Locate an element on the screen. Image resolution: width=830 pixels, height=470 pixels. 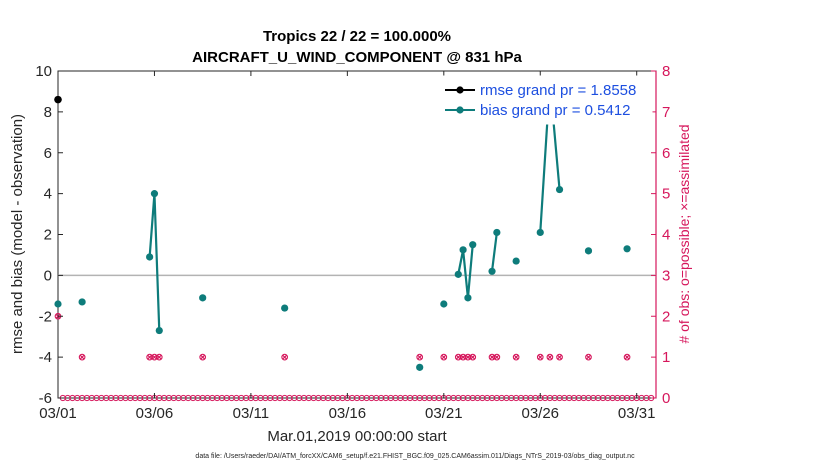
rmse-point is located at coordinates (58, 99).